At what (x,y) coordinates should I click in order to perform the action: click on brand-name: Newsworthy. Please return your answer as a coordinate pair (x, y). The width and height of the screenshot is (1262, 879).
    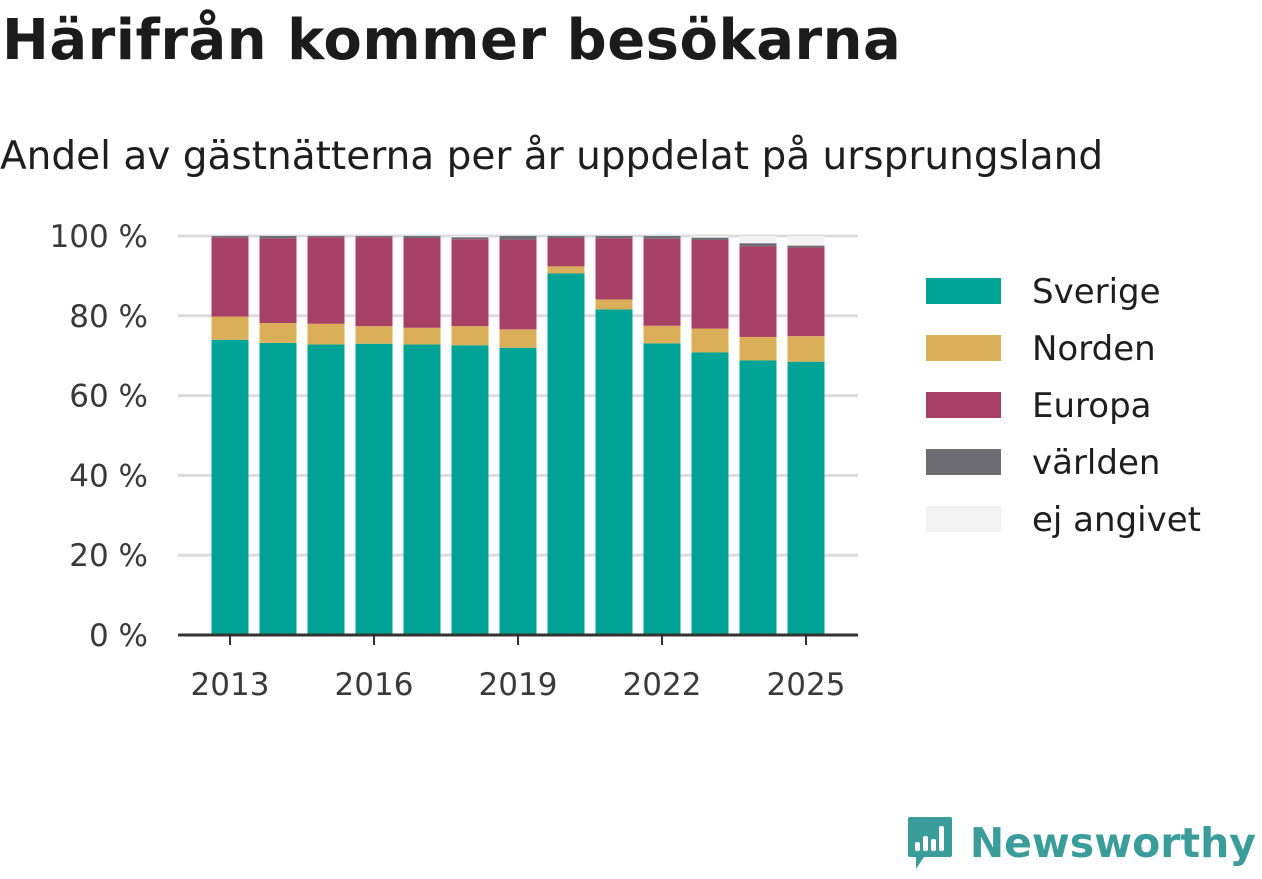
    Looking at the image, I should click on (1112, 843).